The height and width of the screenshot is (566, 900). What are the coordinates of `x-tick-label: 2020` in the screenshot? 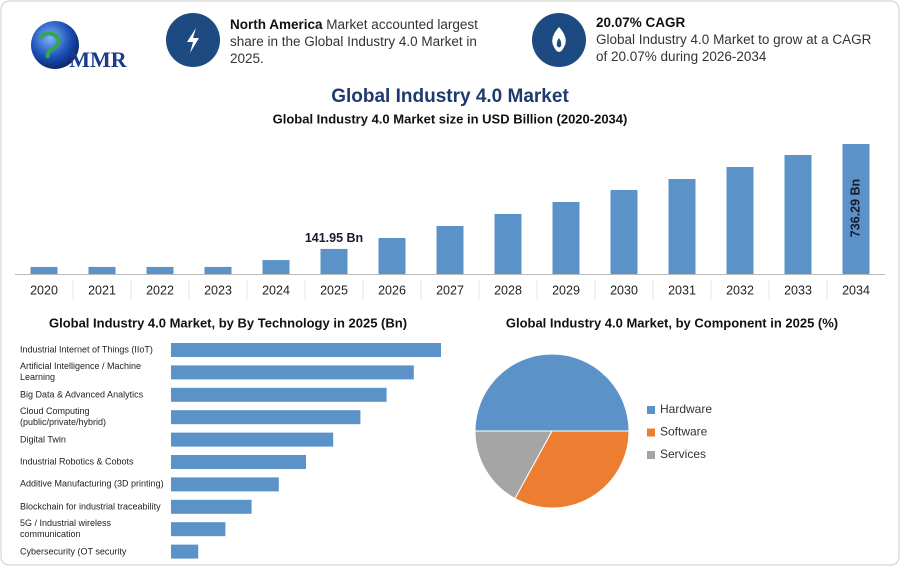 It's located at (44, 290).